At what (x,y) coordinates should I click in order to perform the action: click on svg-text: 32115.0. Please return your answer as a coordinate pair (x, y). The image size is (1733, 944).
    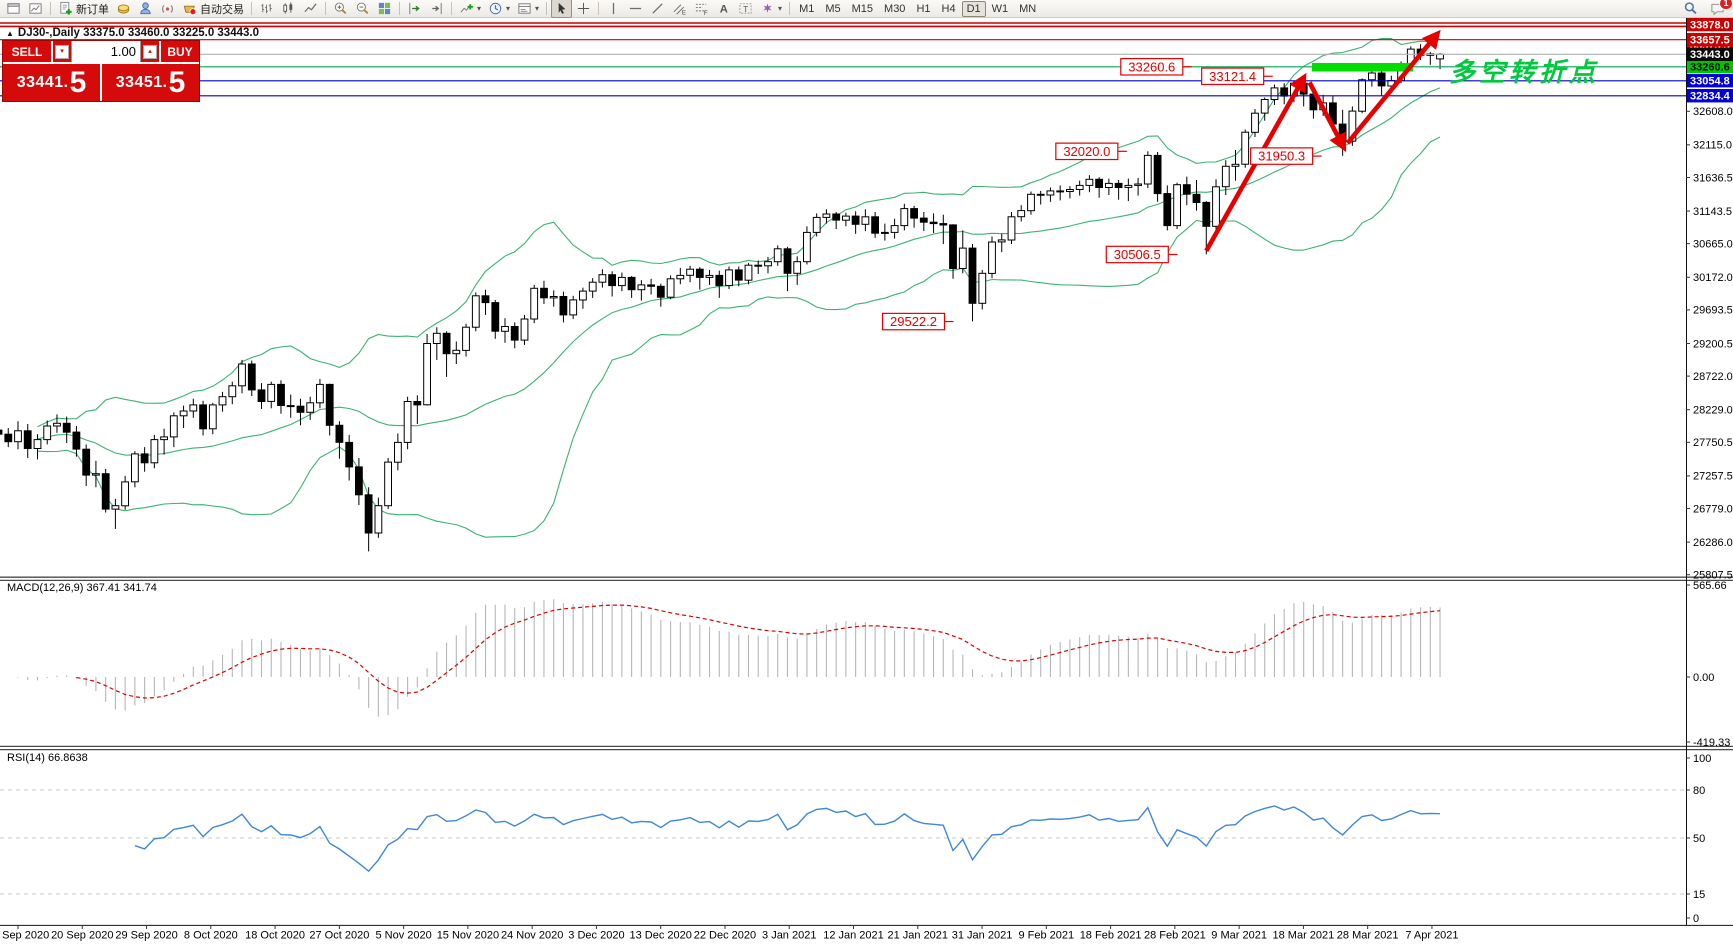
    Looking at the image, I should click on (1712, 146).